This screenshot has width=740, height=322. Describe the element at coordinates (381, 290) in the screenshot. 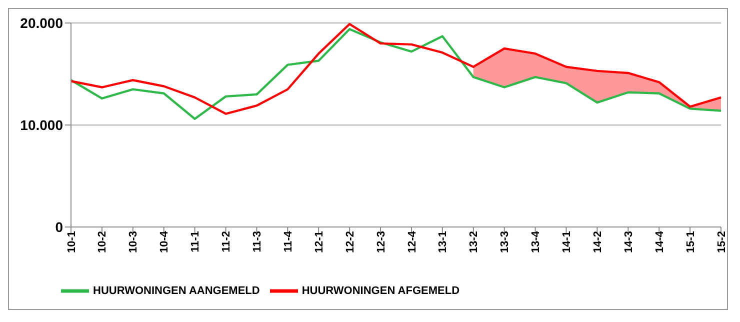

I see `legend-label: HUURWONINGEN AFGEMELD` at that location.